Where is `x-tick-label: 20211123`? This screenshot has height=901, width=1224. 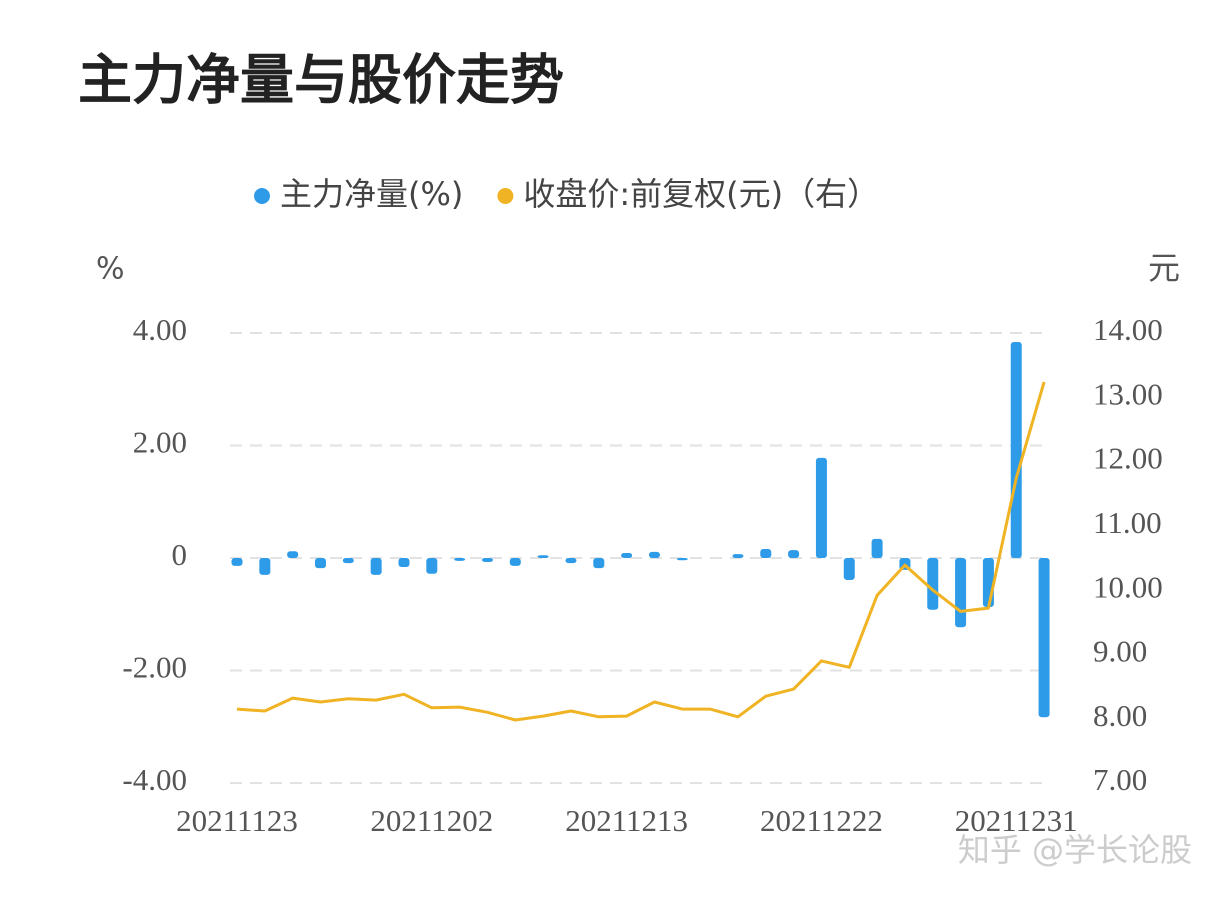 x-tick-label: 20211123 is located at coordinates (237, 820).